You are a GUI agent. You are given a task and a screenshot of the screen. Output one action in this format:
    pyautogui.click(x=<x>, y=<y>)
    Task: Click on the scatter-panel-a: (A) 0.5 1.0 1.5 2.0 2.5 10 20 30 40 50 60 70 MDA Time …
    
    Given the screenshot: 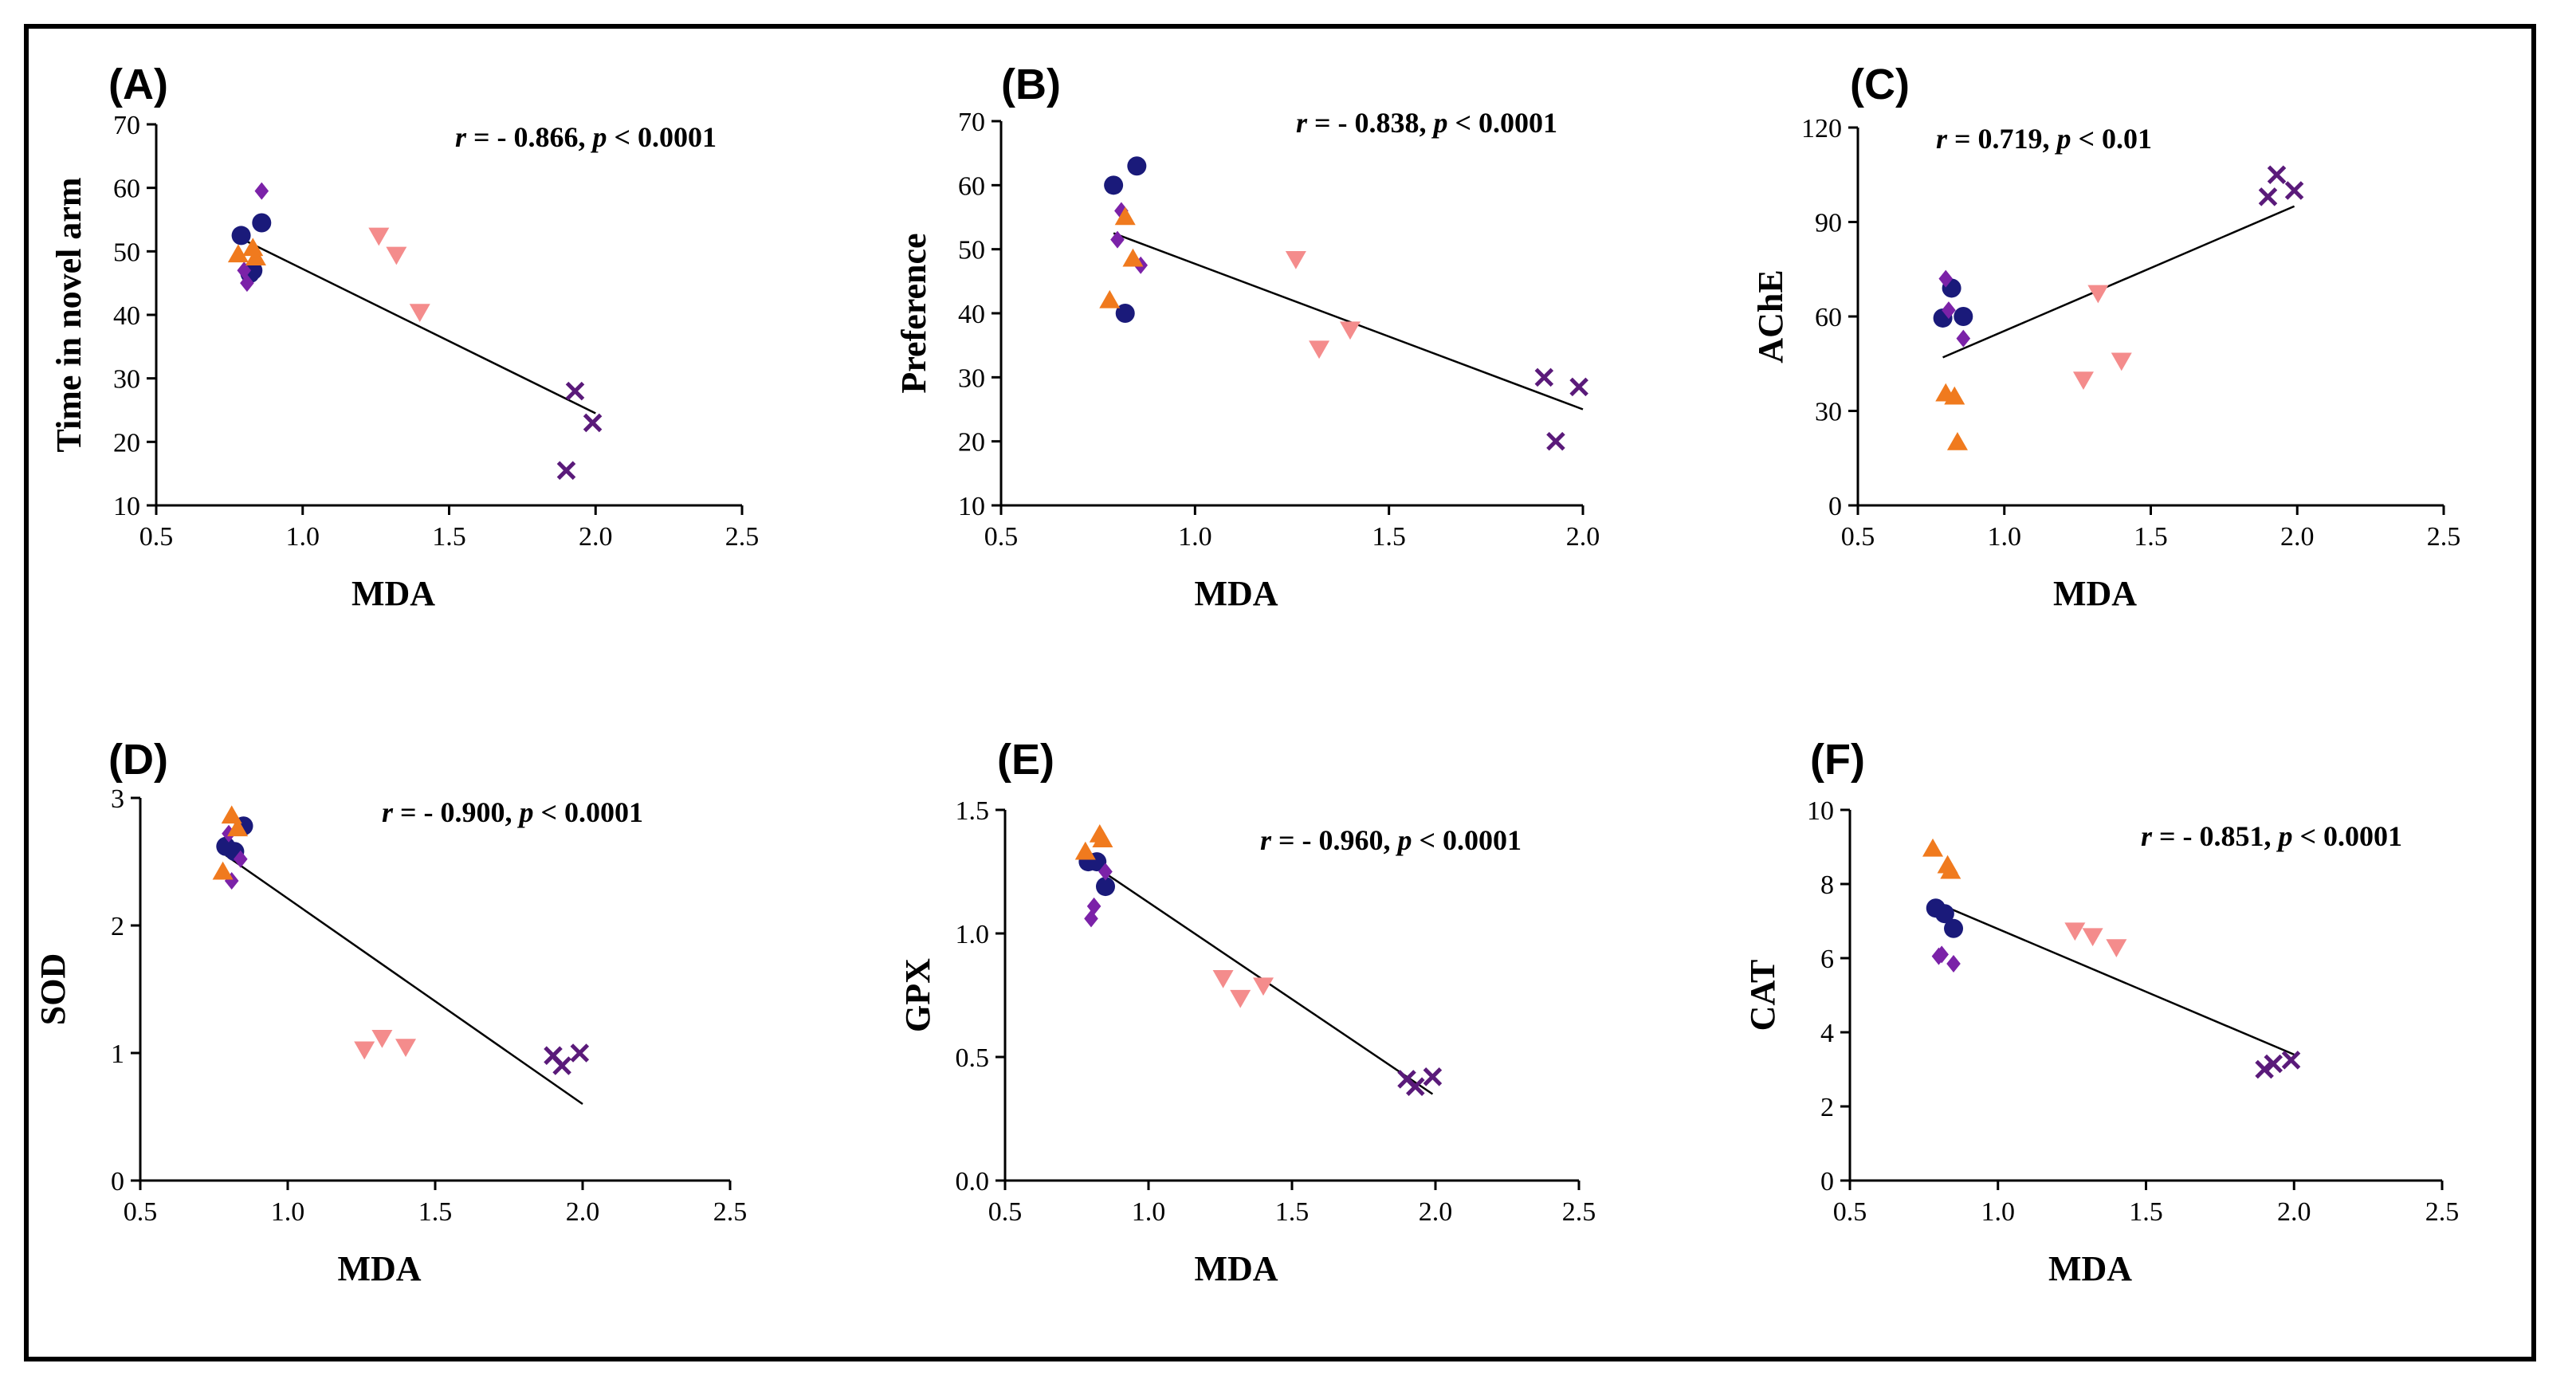 What is the action you would take?
    pyautogui.click(x=404, y=337)
    